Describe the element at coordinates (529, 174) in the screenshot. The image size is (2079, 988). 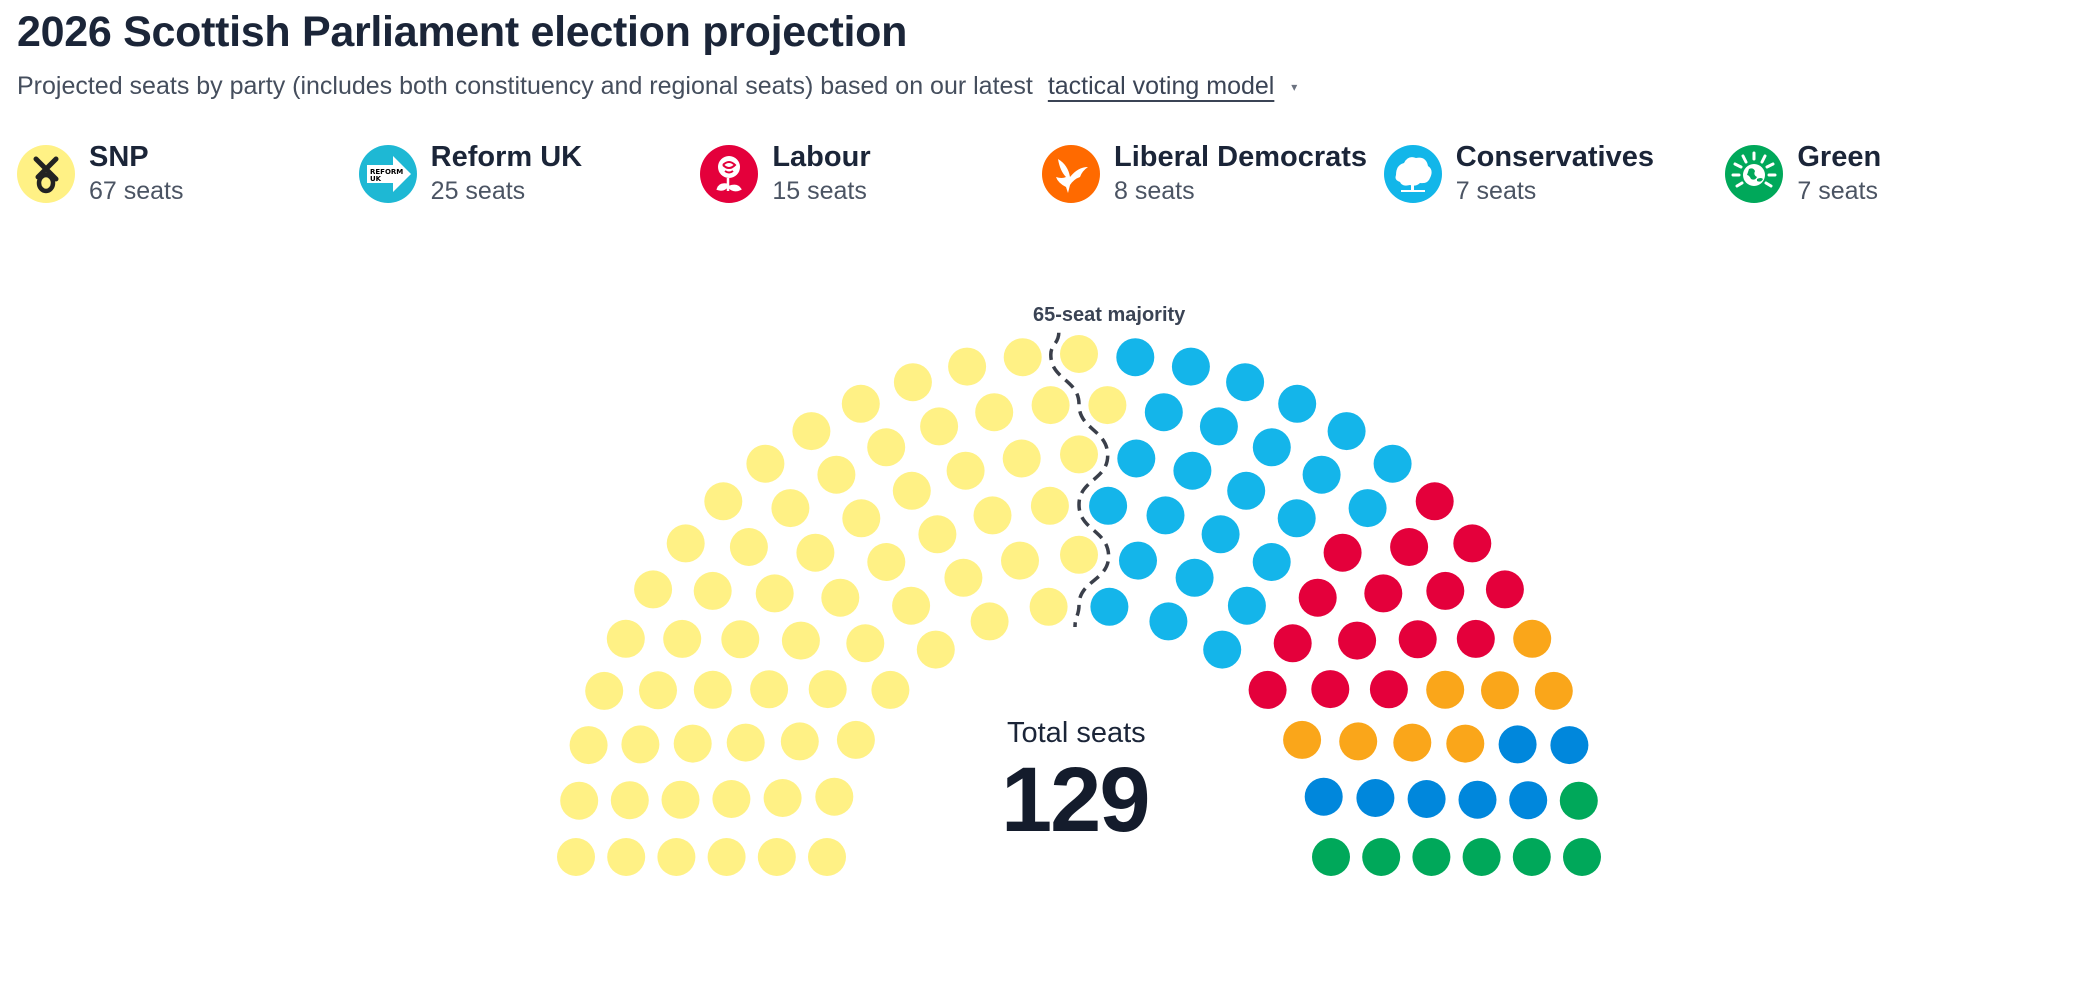
I see `legend-item-reform-uk: REFORM UK Reform UK 25 seats` at that location.